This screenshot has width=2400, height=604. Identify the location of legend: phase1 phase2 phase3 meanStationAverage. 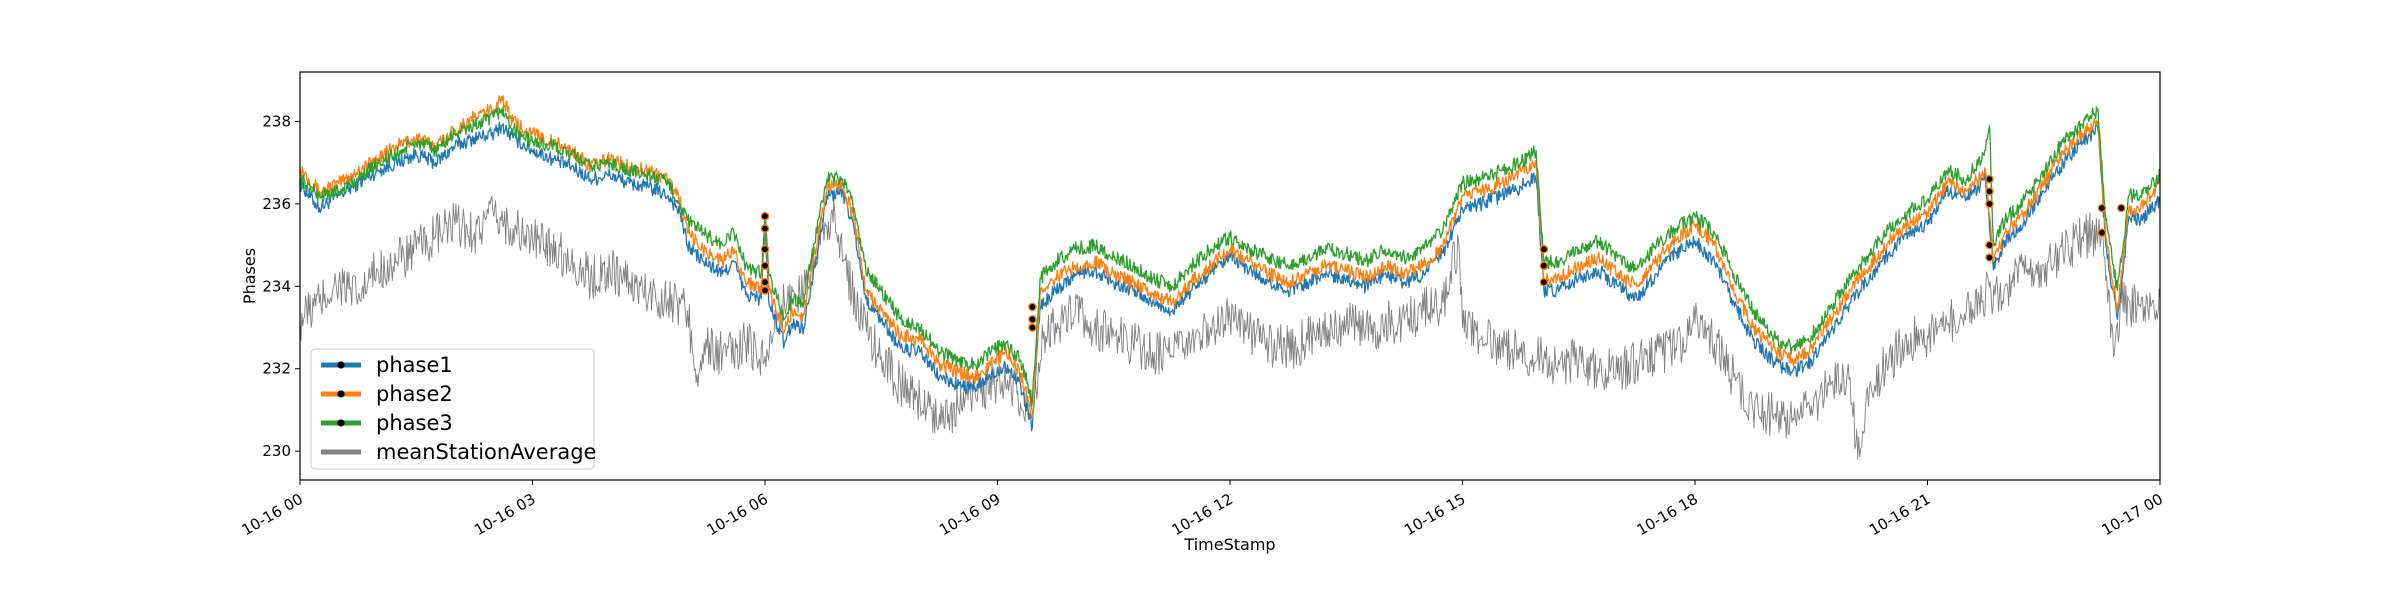
(453, 409).